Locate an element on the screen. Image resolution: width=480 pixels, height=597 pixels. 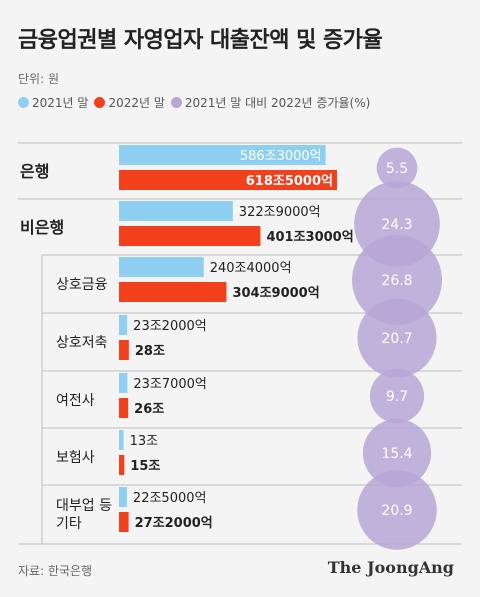
growth-label: 9.7 is located at coordinates (397, 397).